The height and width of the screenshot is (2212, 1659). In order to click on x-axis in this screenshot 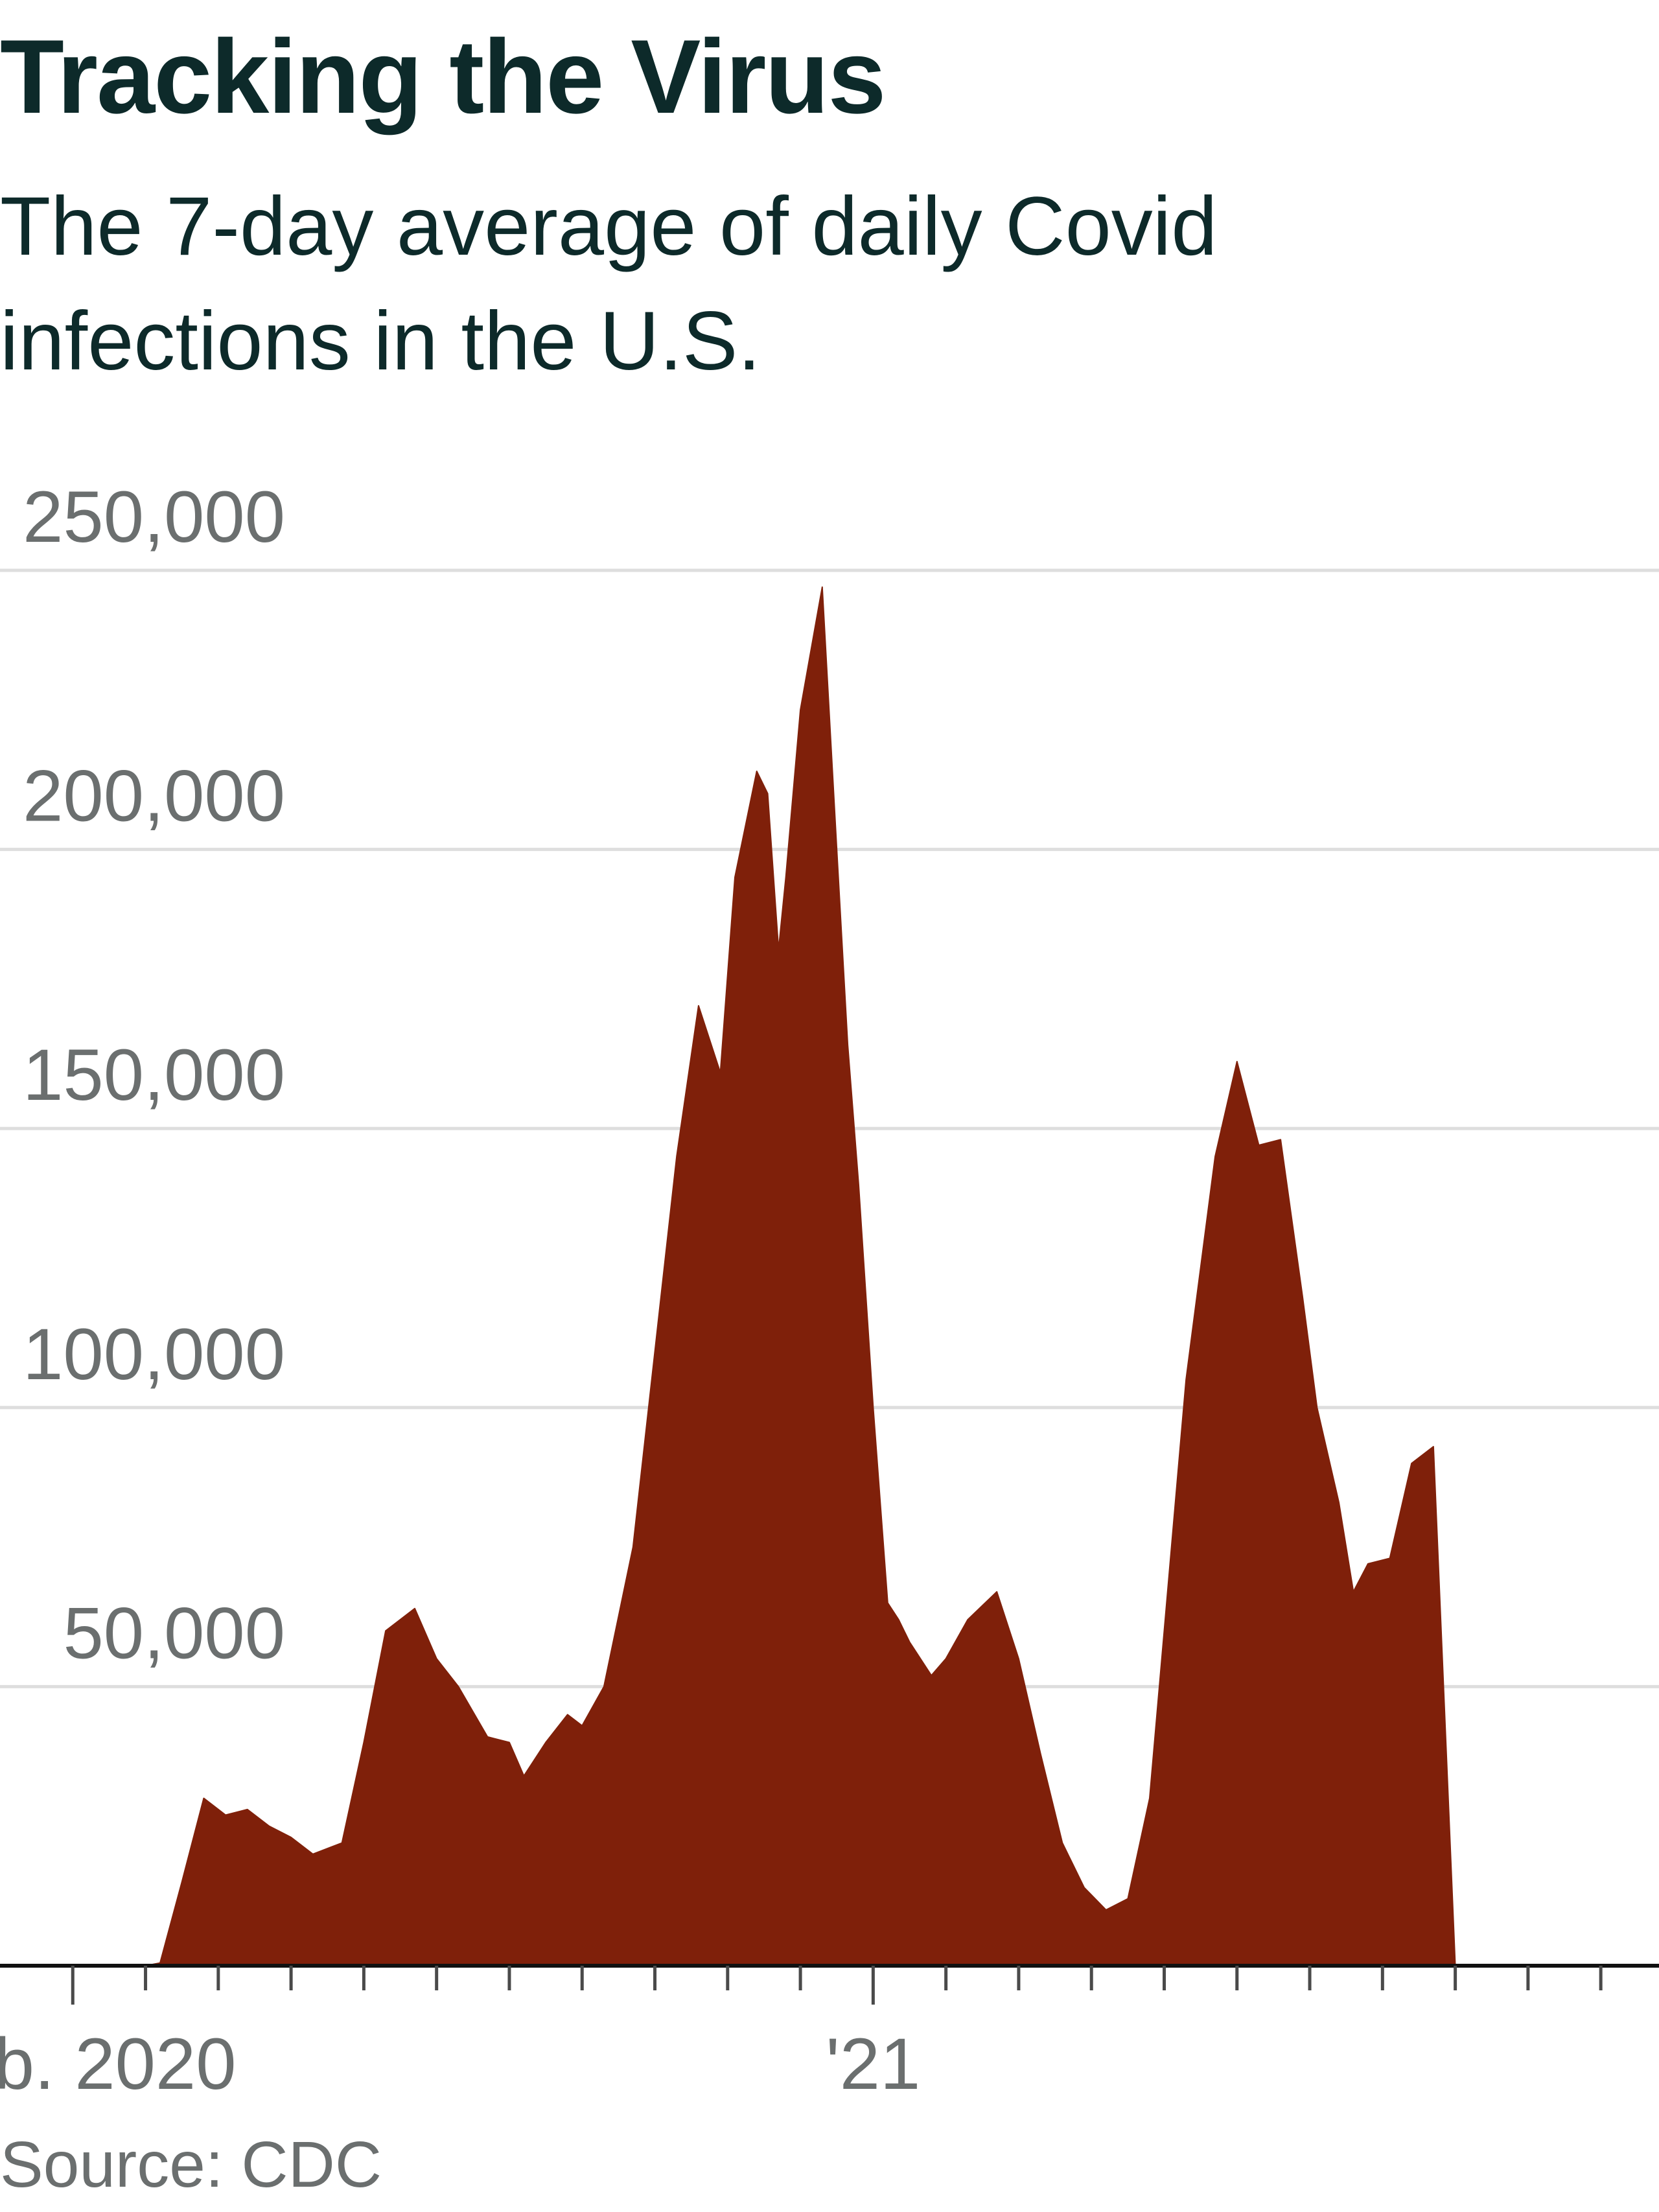, I will do `click(829, 1984)`.